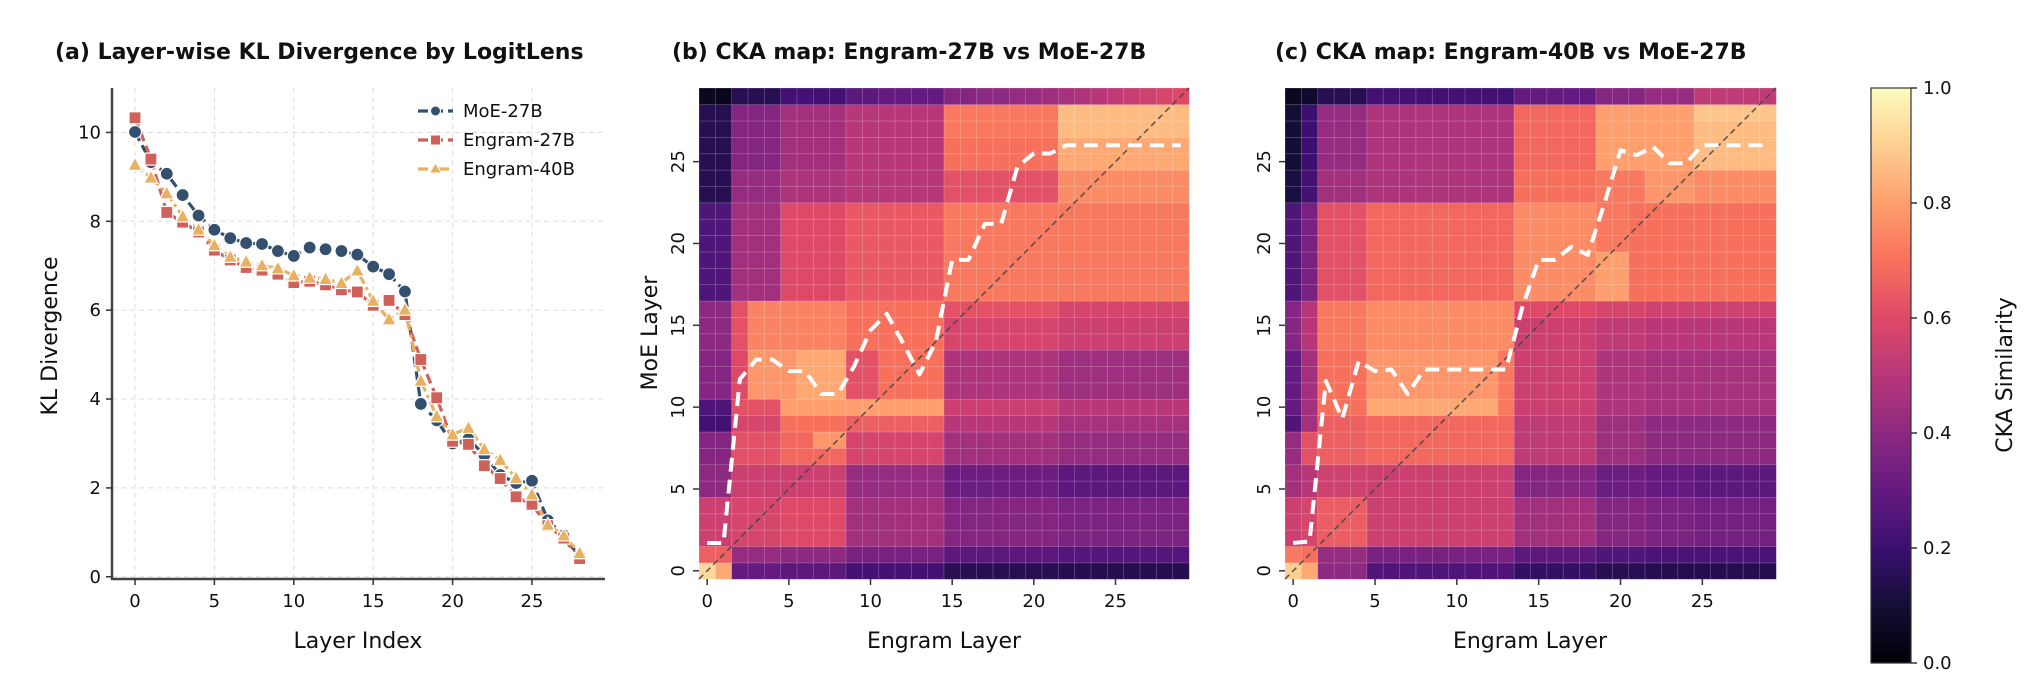  What do you see at coordinates (788, 601) in the screenshot?
I see `x-tick-label: 5` at bounding box center [788, 601].